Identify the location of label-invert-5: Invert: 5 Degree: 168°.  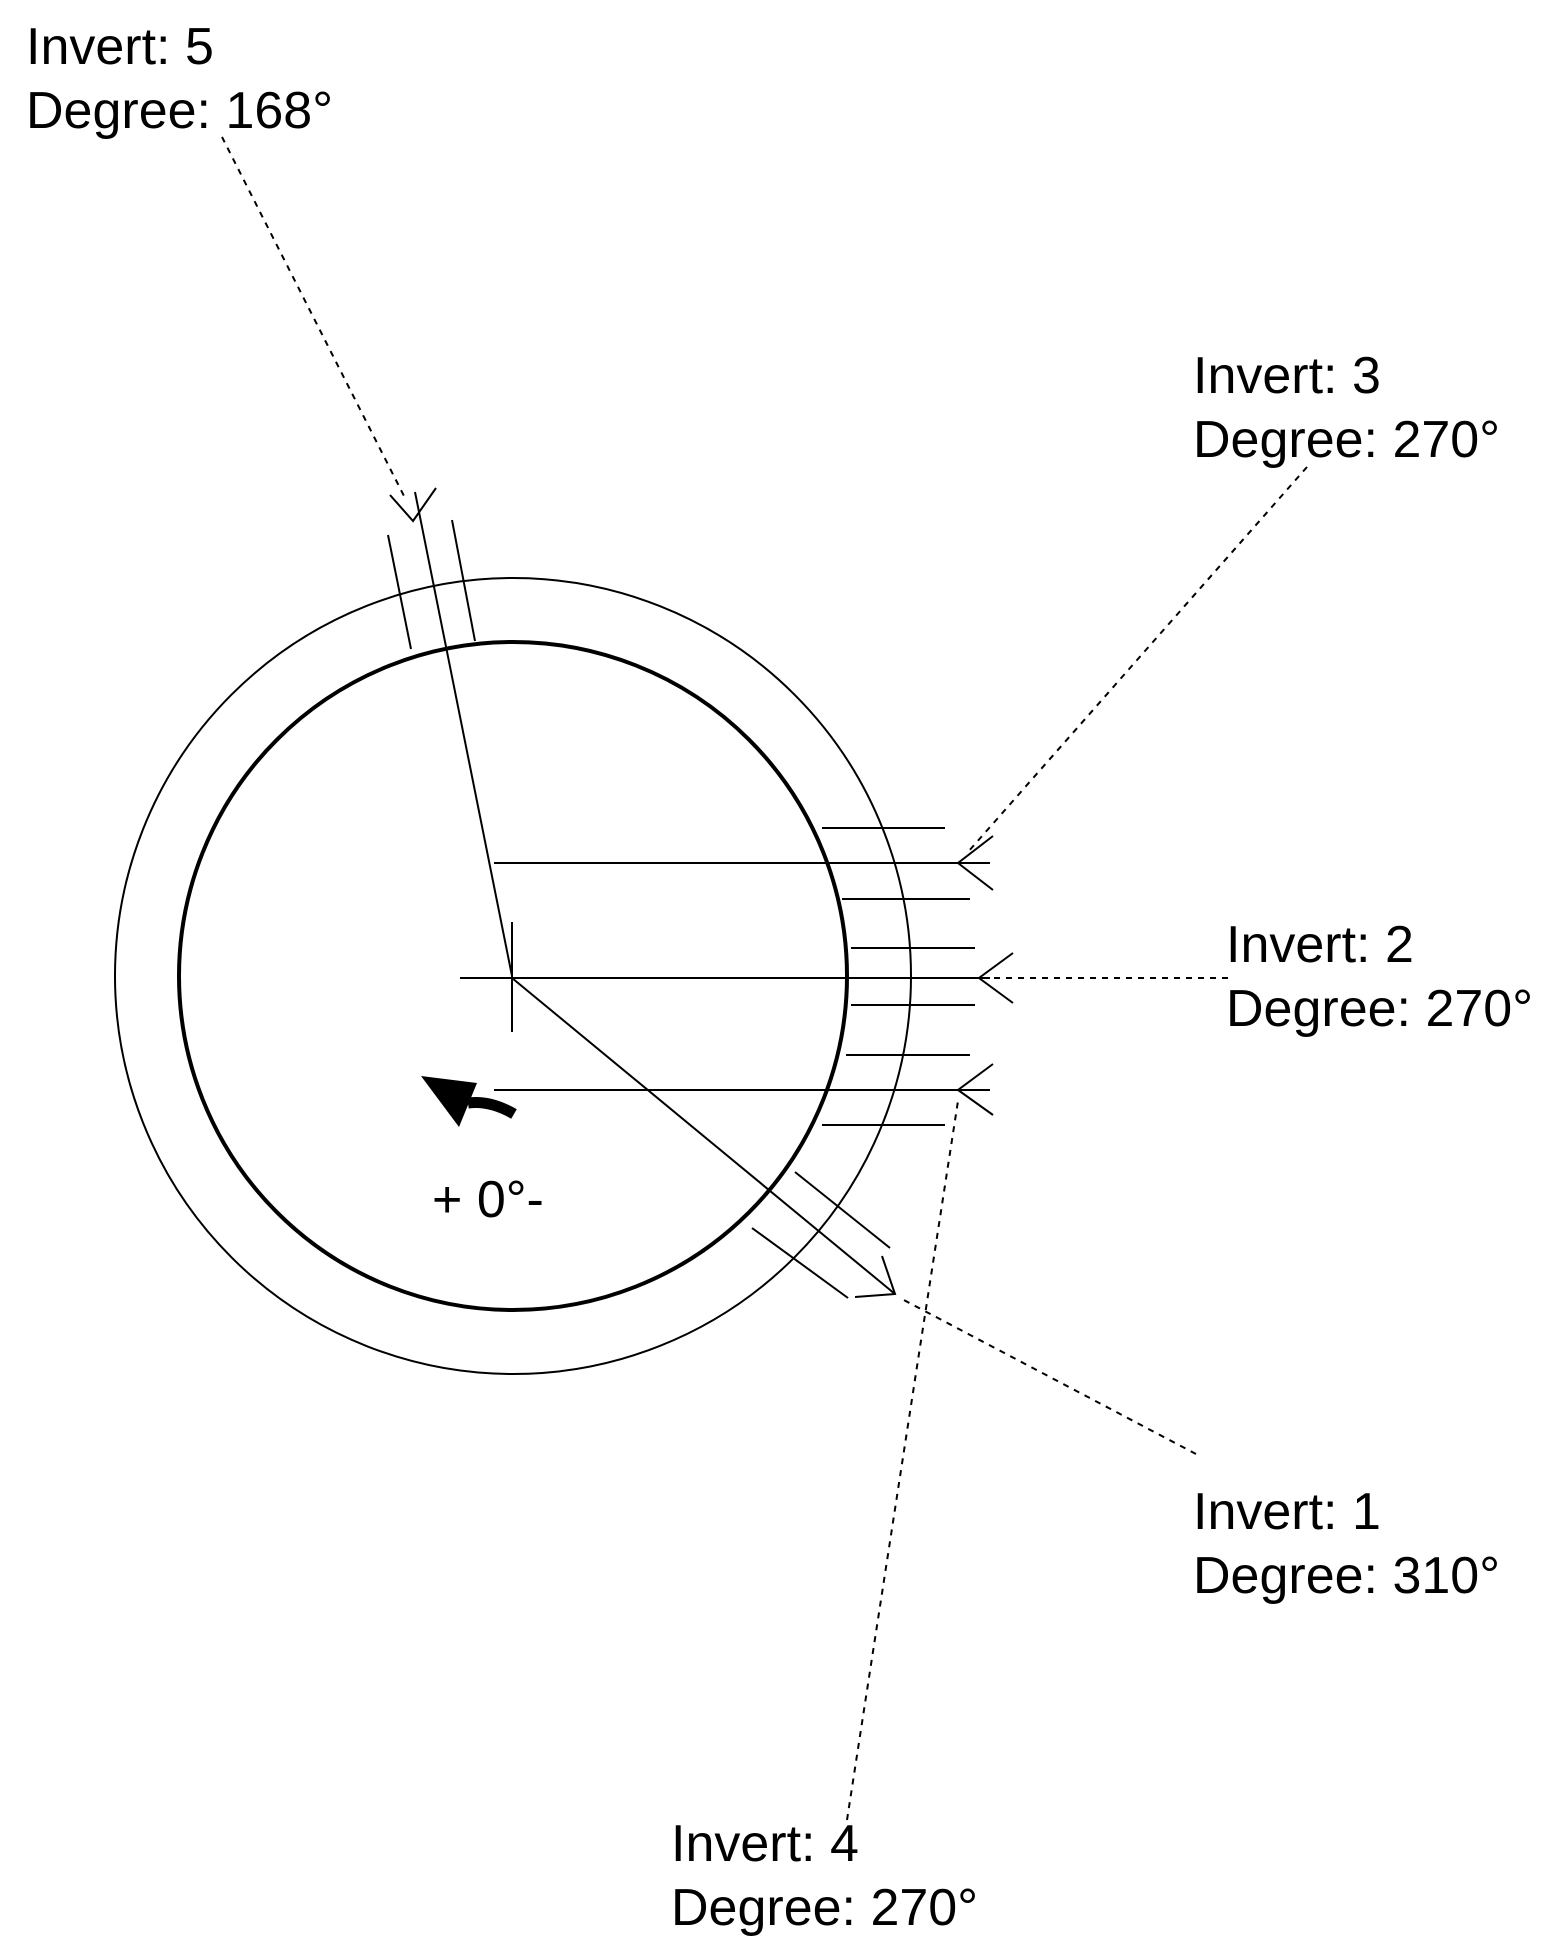
(179, 79).